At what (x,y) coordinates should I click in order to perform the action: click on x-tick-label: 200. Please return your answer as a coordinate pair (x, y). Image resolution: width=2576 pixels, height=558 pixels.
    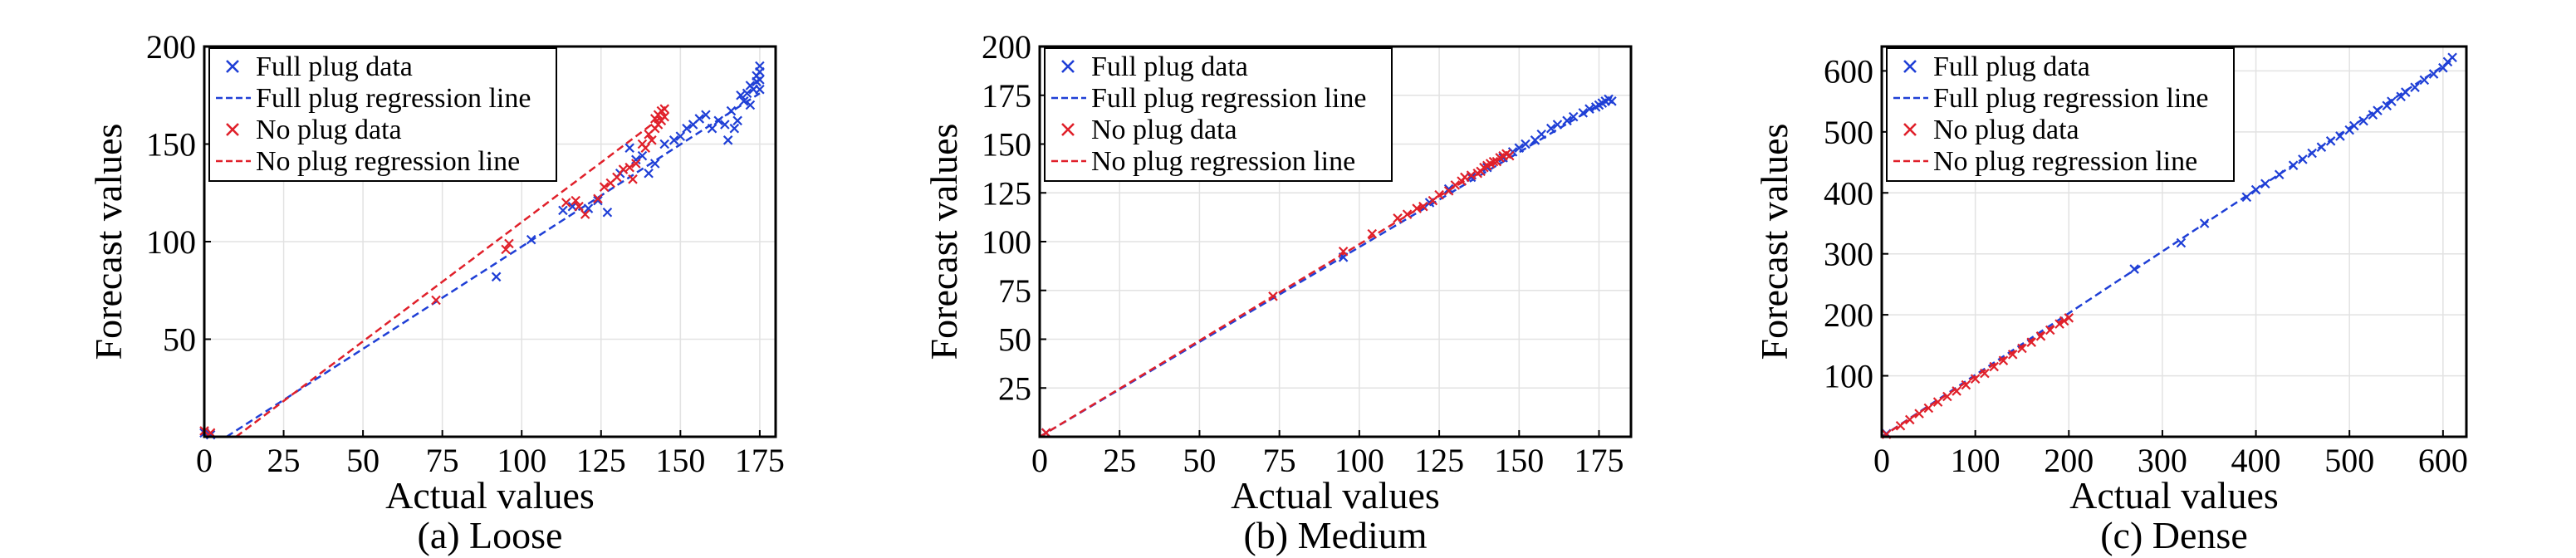
    Looking at the image, I should click on (2069, 461).